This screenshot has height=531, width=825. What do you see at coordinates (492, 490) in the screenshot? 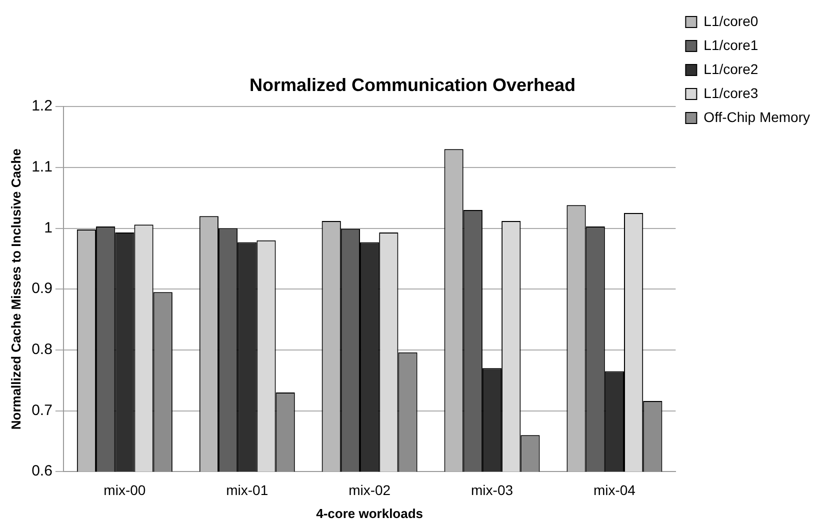
I see `x-tick-label: mix-03` at bounding box center [492, 490].